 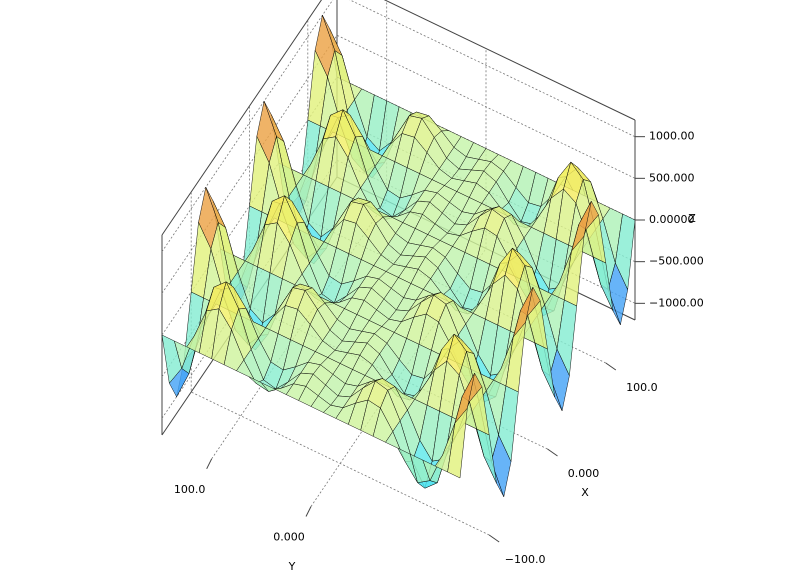 I want to click on surface-patch, so click(x=457, y=443).